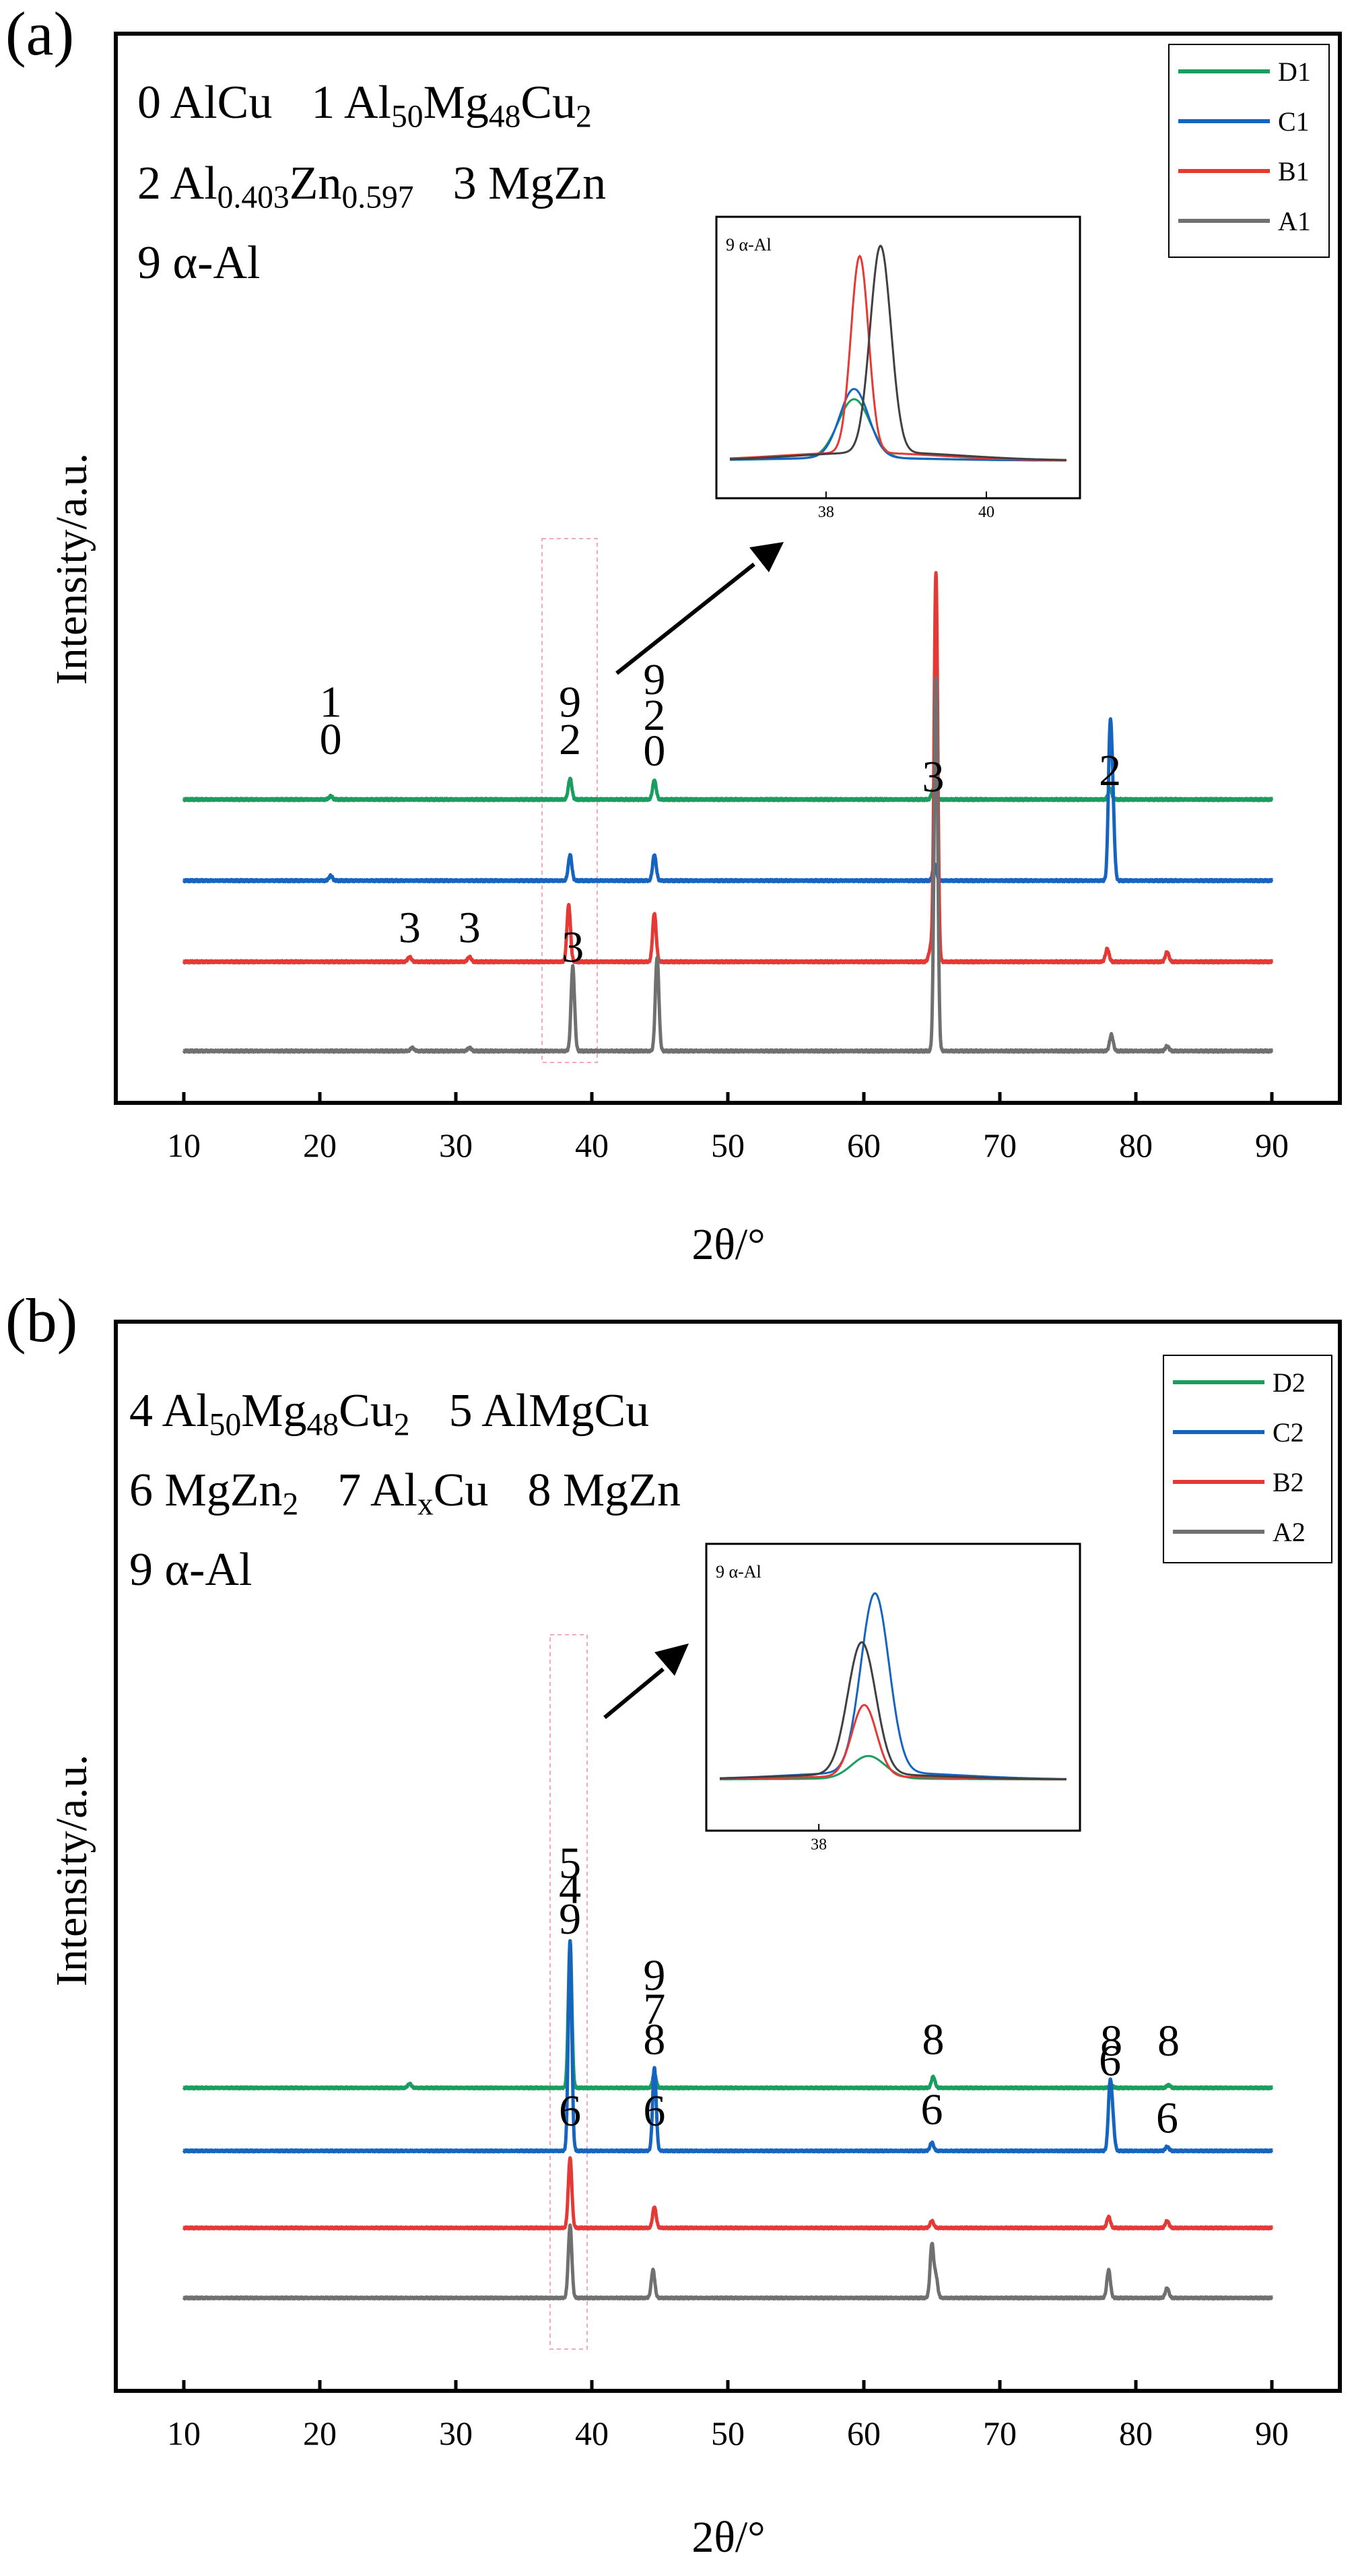 The image size is (1354, 2576). What do you see at coordinates (819, 1839) in the screenshot?
I see `inset-ticks: 38` at bounding box center [819, 1839].